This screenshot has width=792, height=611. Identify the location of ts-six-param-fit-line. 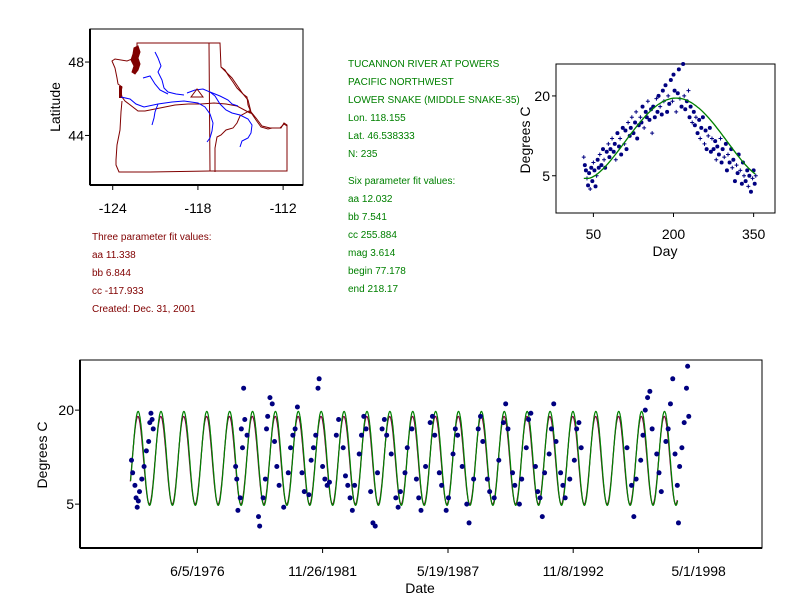
(404, 458).